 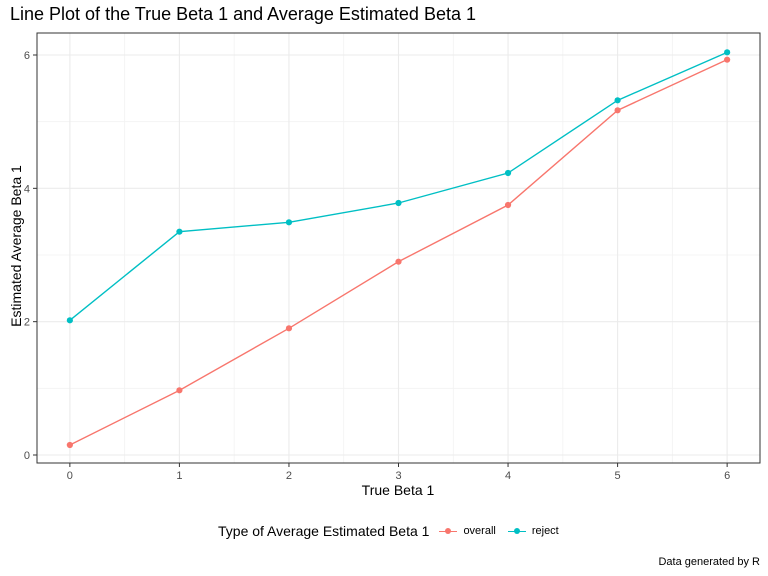 I want to click on legend-item-overall: overall, so click(x=466, y=531).